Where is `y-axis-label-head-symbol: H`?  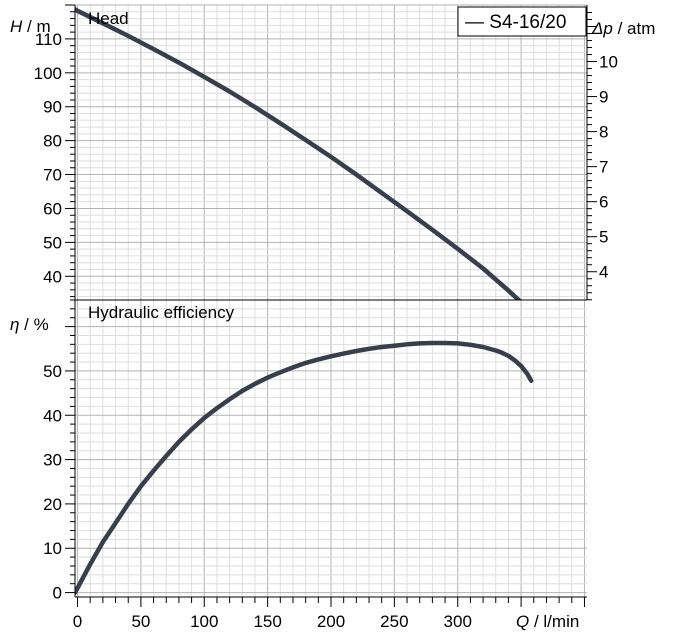 y-axis-label-head-symbol: H is located at coordinates (16, 26).